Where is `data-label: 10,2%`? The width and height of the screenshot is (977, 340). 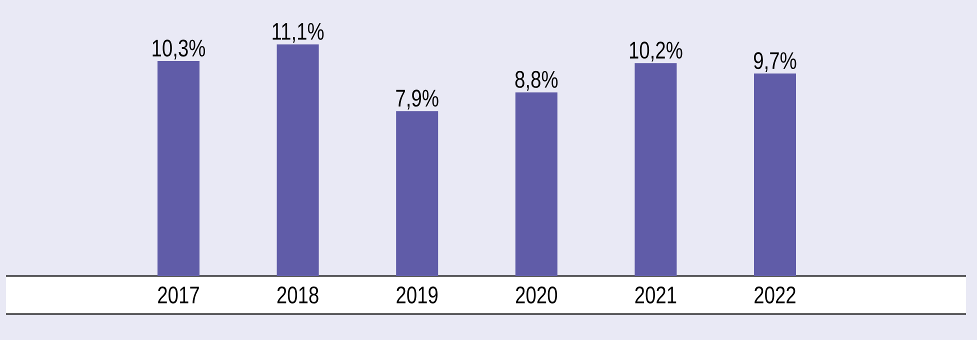 data-label: 10,2% is located at coordinates (656, 52).